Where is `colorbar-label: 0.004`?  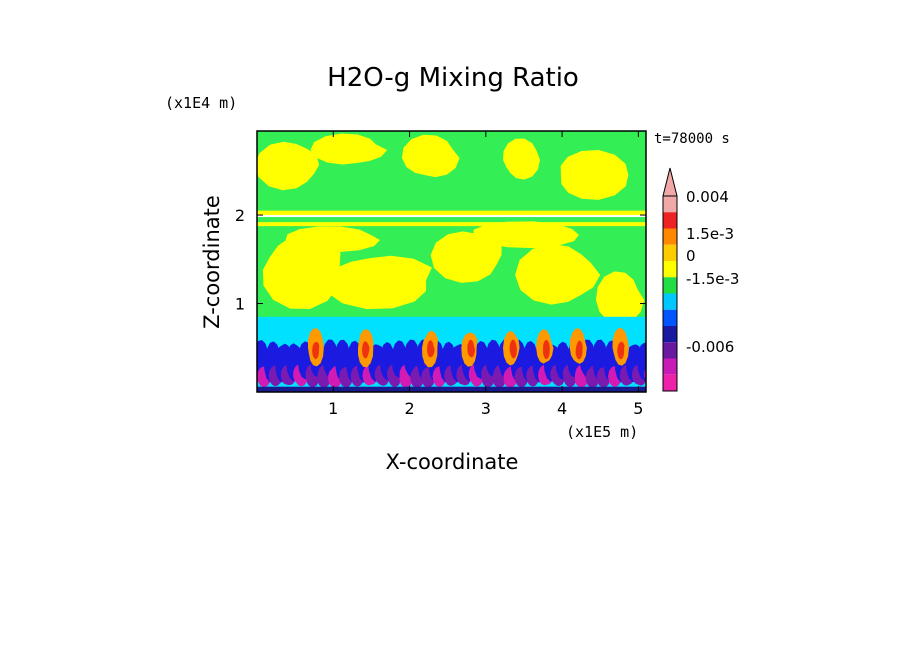 colorbar-label: 0.004 is located at coordinates (707, 197).